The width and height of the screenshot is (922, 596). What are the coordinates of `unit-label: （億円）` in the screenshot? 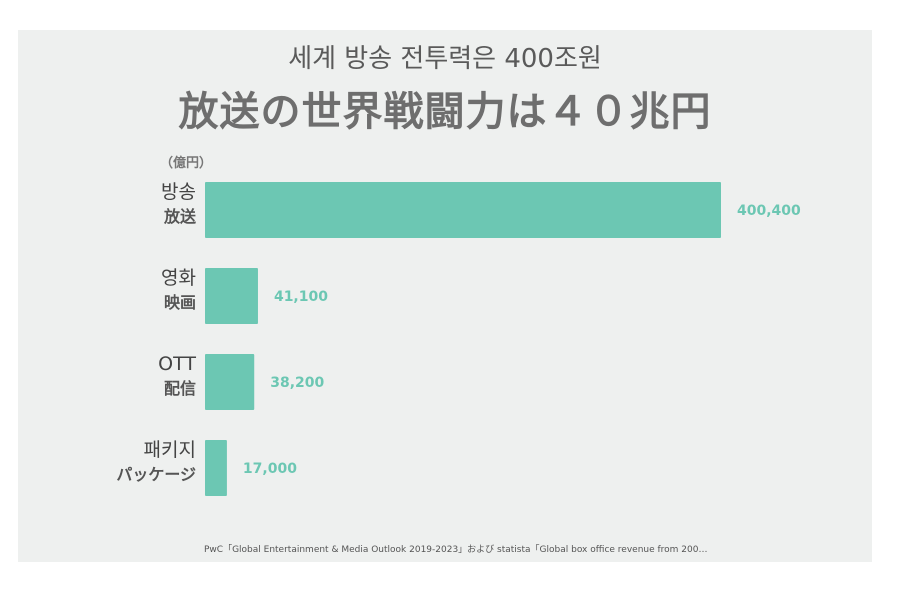 It's located at (186, 163).